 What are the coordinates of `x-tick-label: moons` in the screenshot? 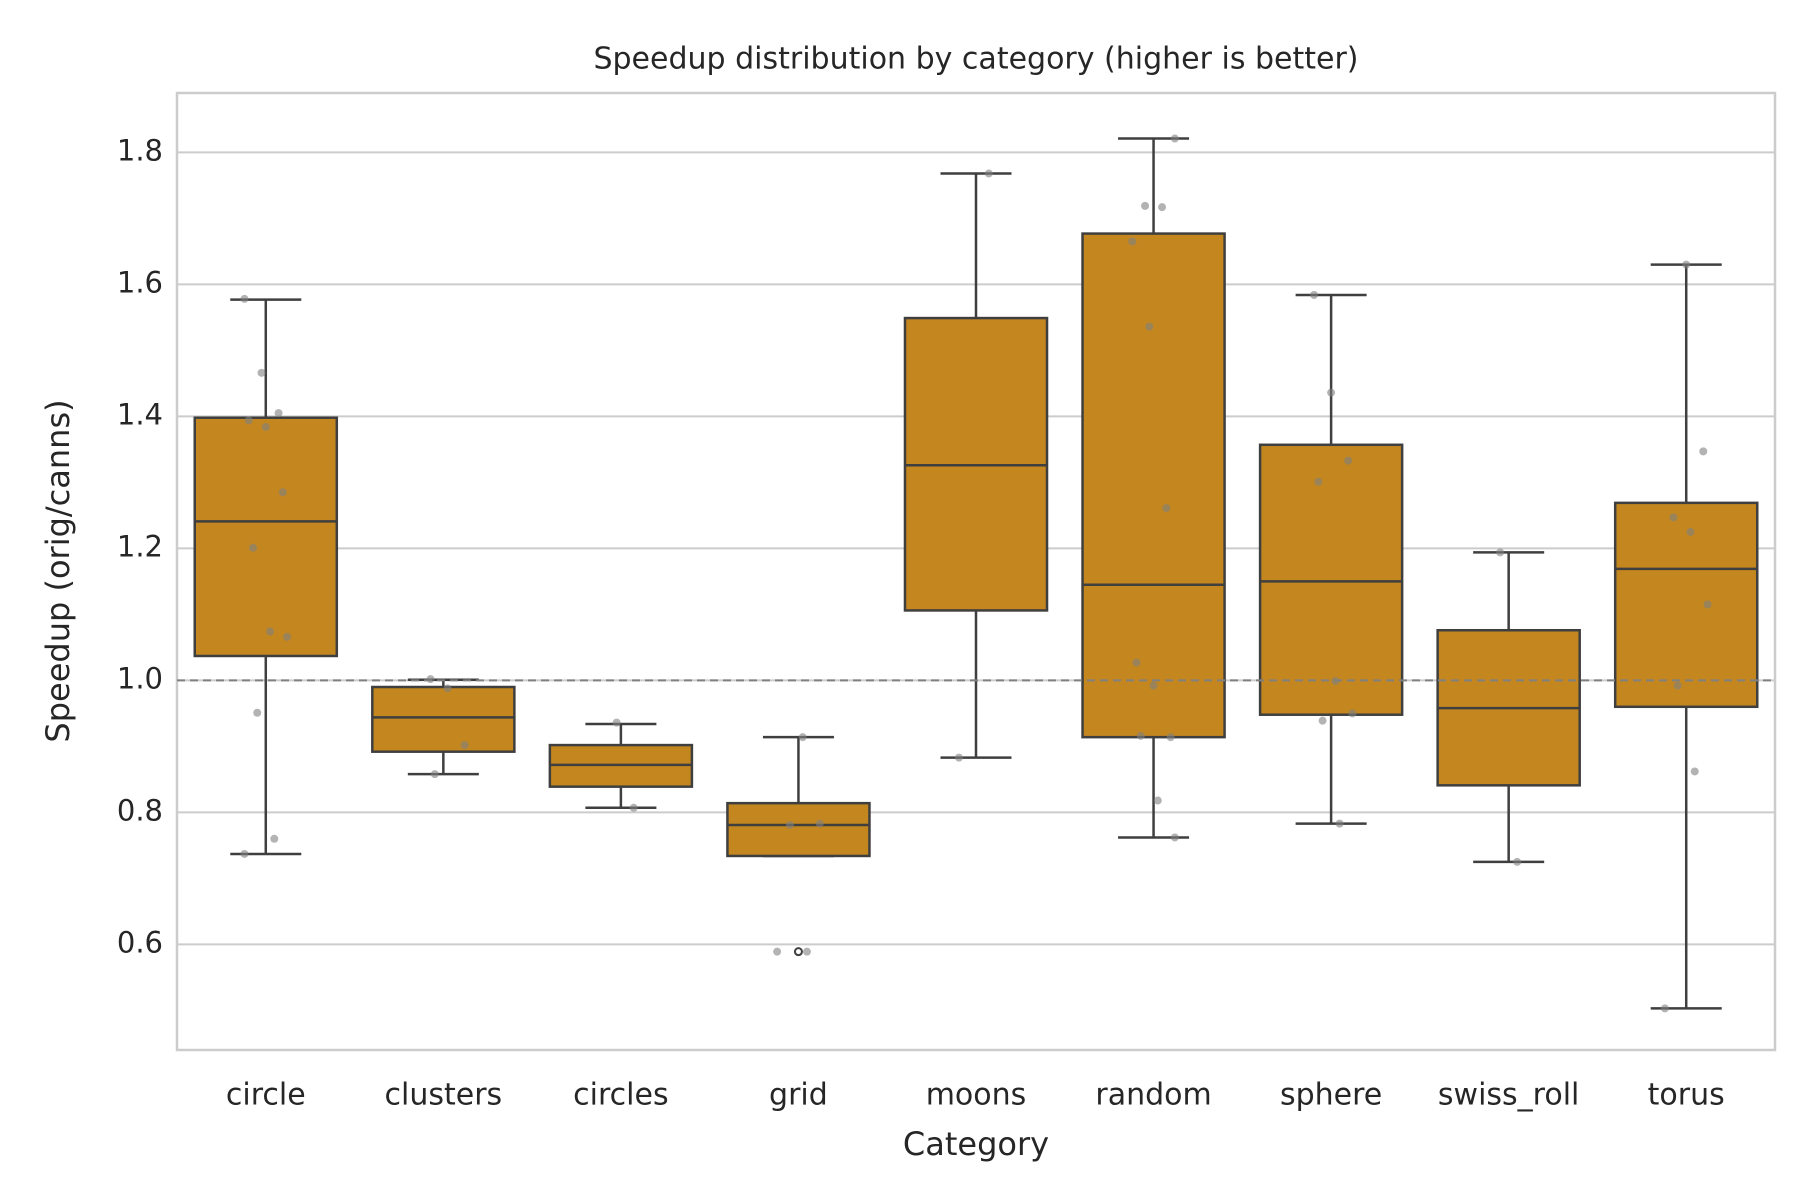 It's located at (976, 1095).